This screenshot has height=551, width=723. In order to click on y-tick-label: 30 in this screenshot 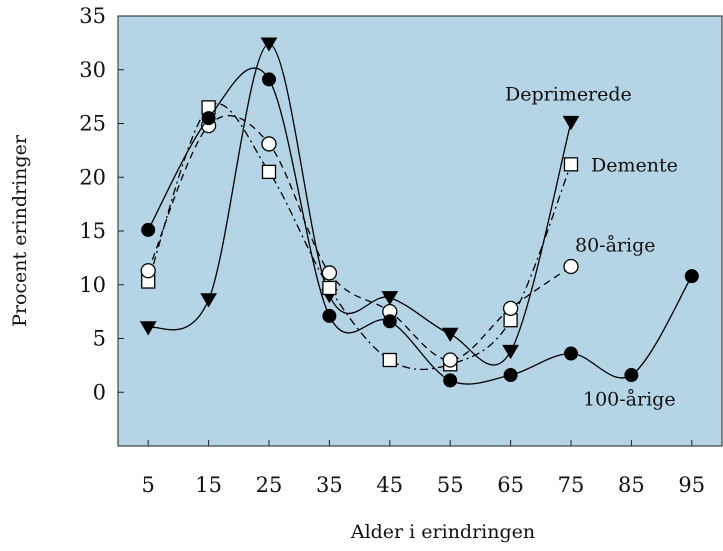, I will do `click(92, 70)`.